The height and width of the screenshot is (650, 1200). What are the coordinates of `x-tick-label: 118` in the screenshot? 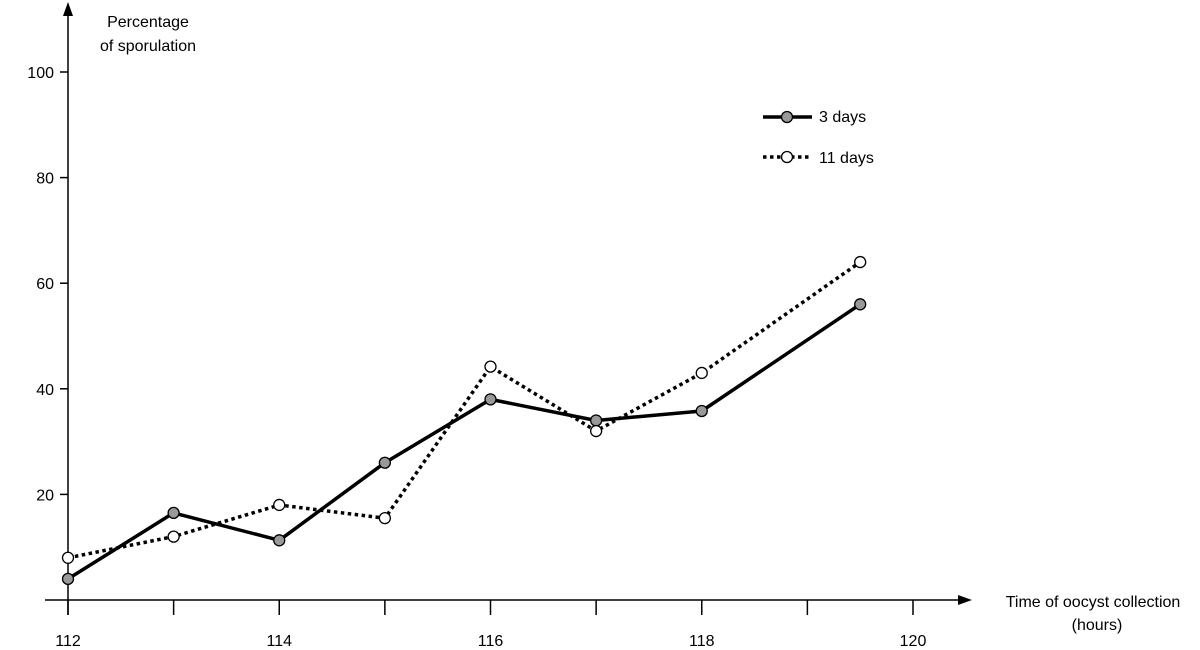 It's located at (702, 641).